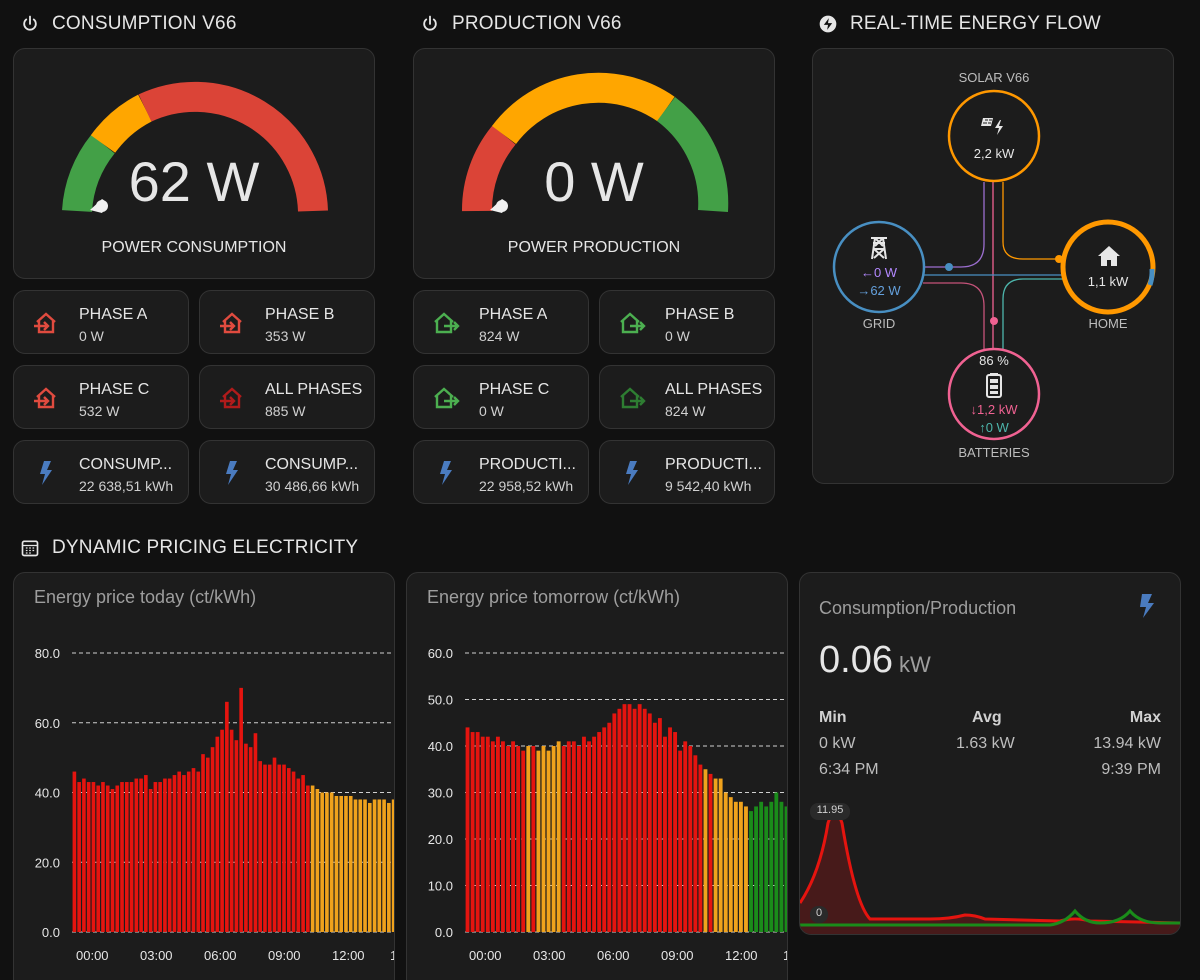 The width and height of the screenshot is (1200, 980). What do you see at coordinates (685, 411) in the screenshot?
I see `tile-value: 824 W` at bounding box center [685, 411].